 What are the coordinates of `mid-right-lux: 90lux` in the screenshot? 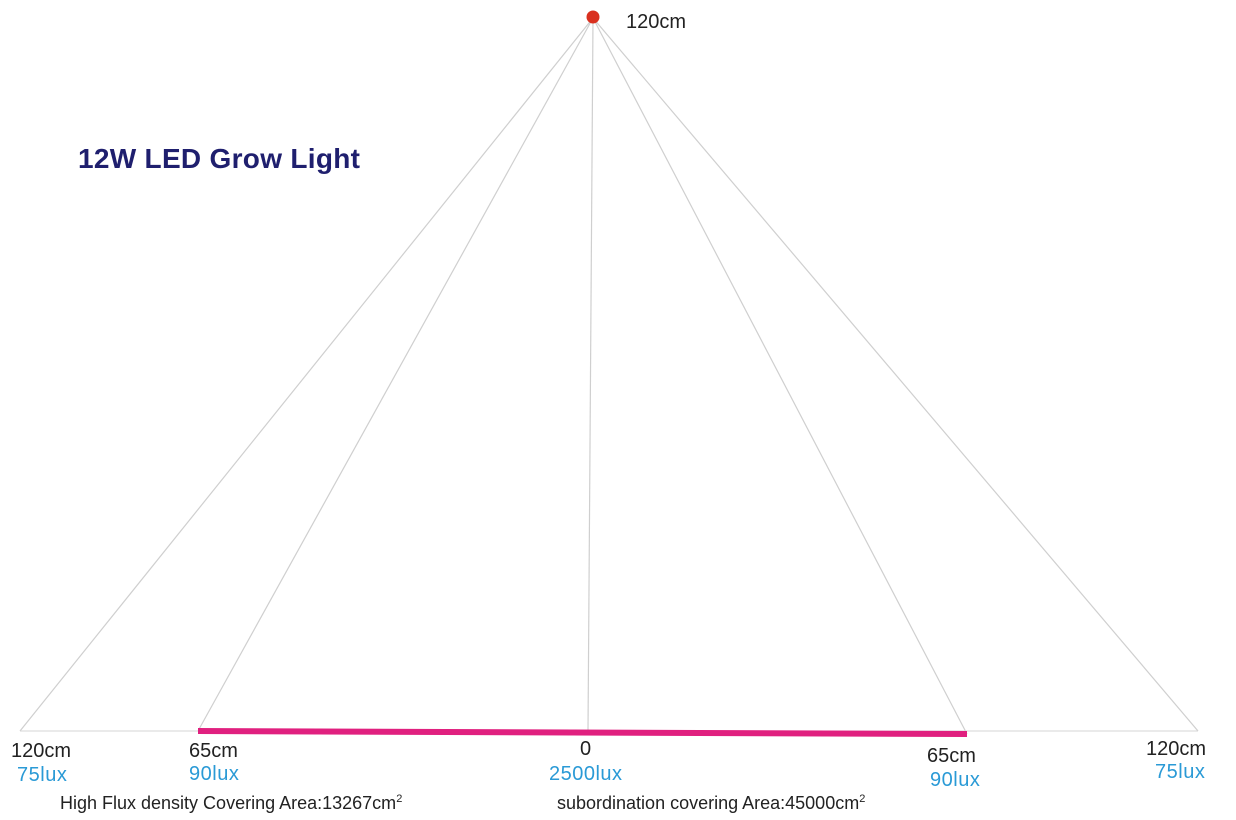 It's located at (955, 780).